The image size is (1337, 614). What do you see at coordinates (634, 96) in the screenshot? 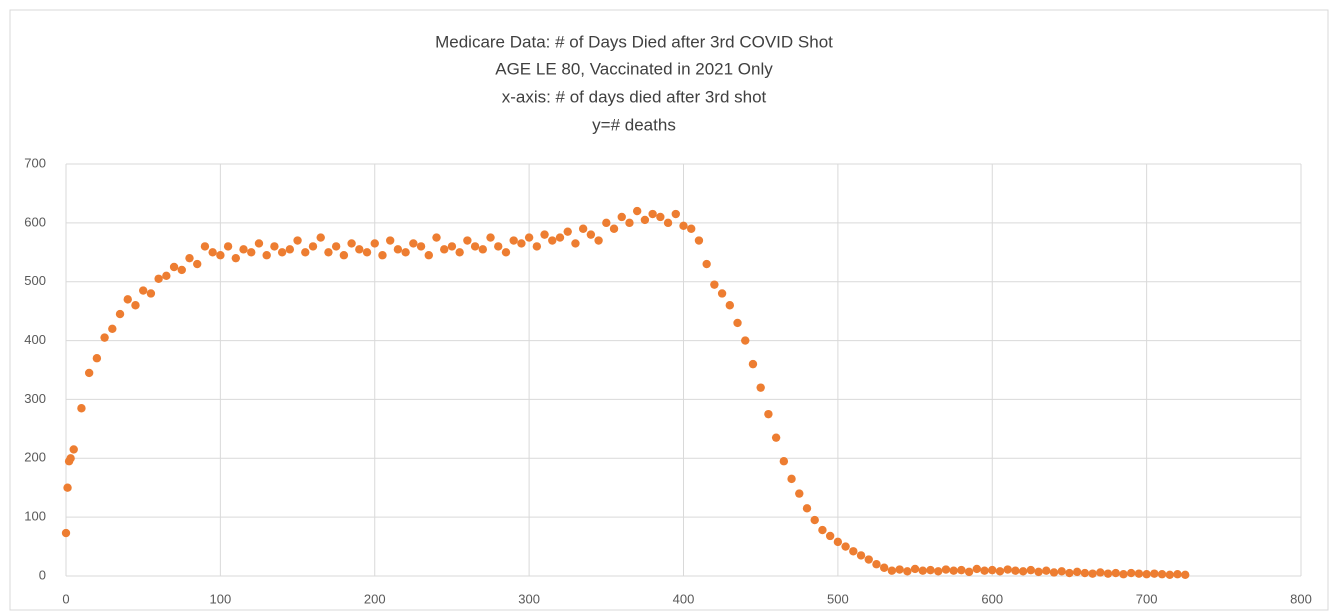
I see `chart-subtitle: x-axis: # of days died after 3rd shot` at bounding box center [634, 96].